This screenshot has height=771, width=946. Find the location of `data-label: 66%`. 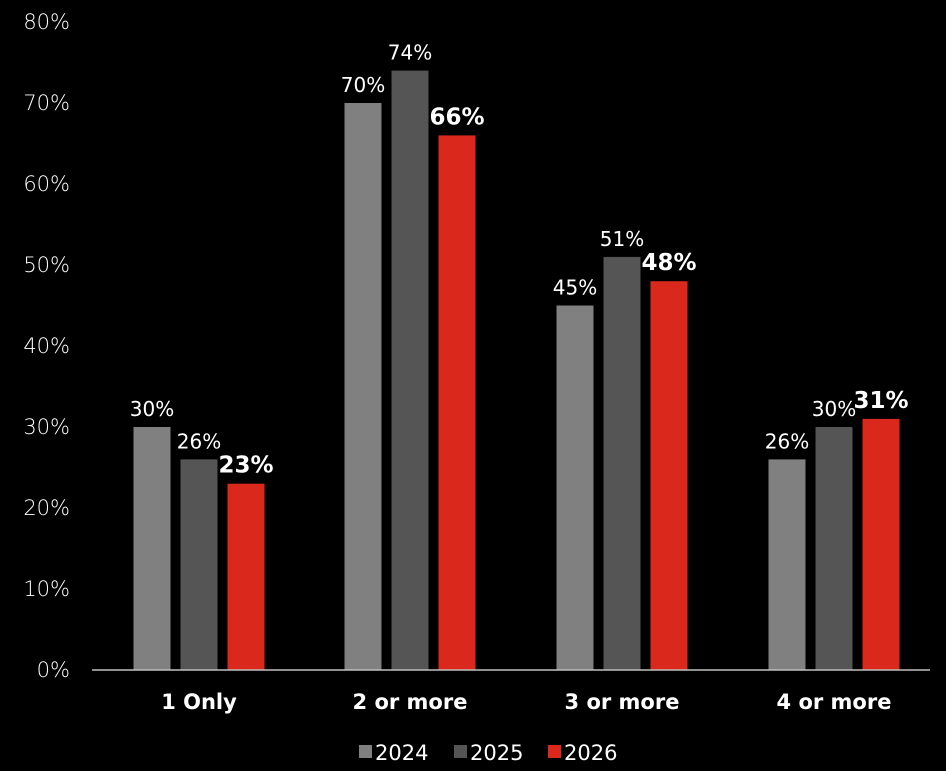

data-label: 66% is located at coordinates (456, 117).